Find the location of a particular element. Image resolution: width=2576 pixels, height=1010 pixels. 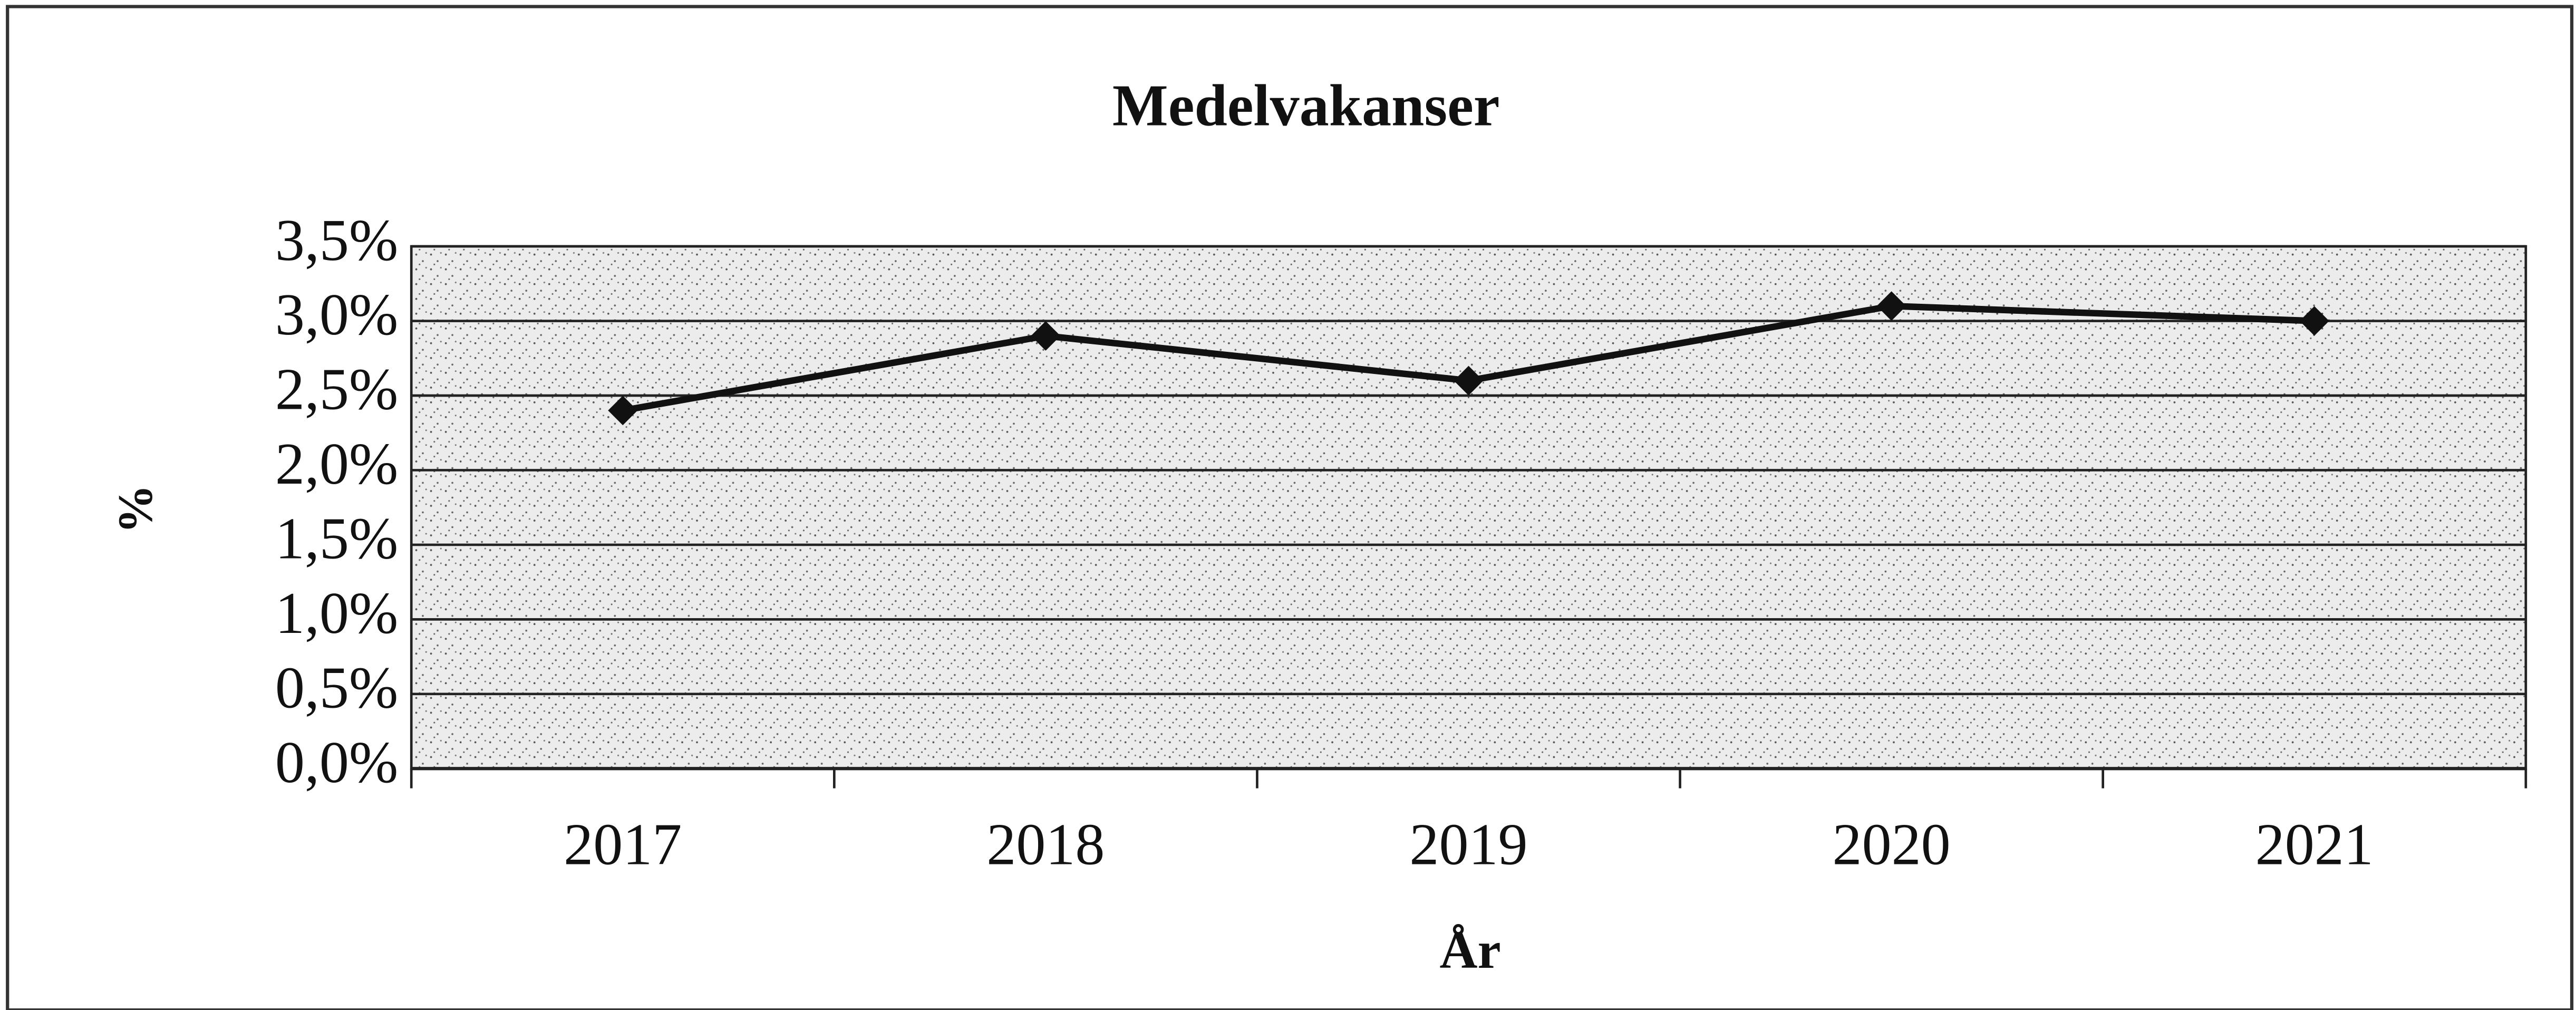

y-tick-label: 3,5% is located at coordinates (336, 240).